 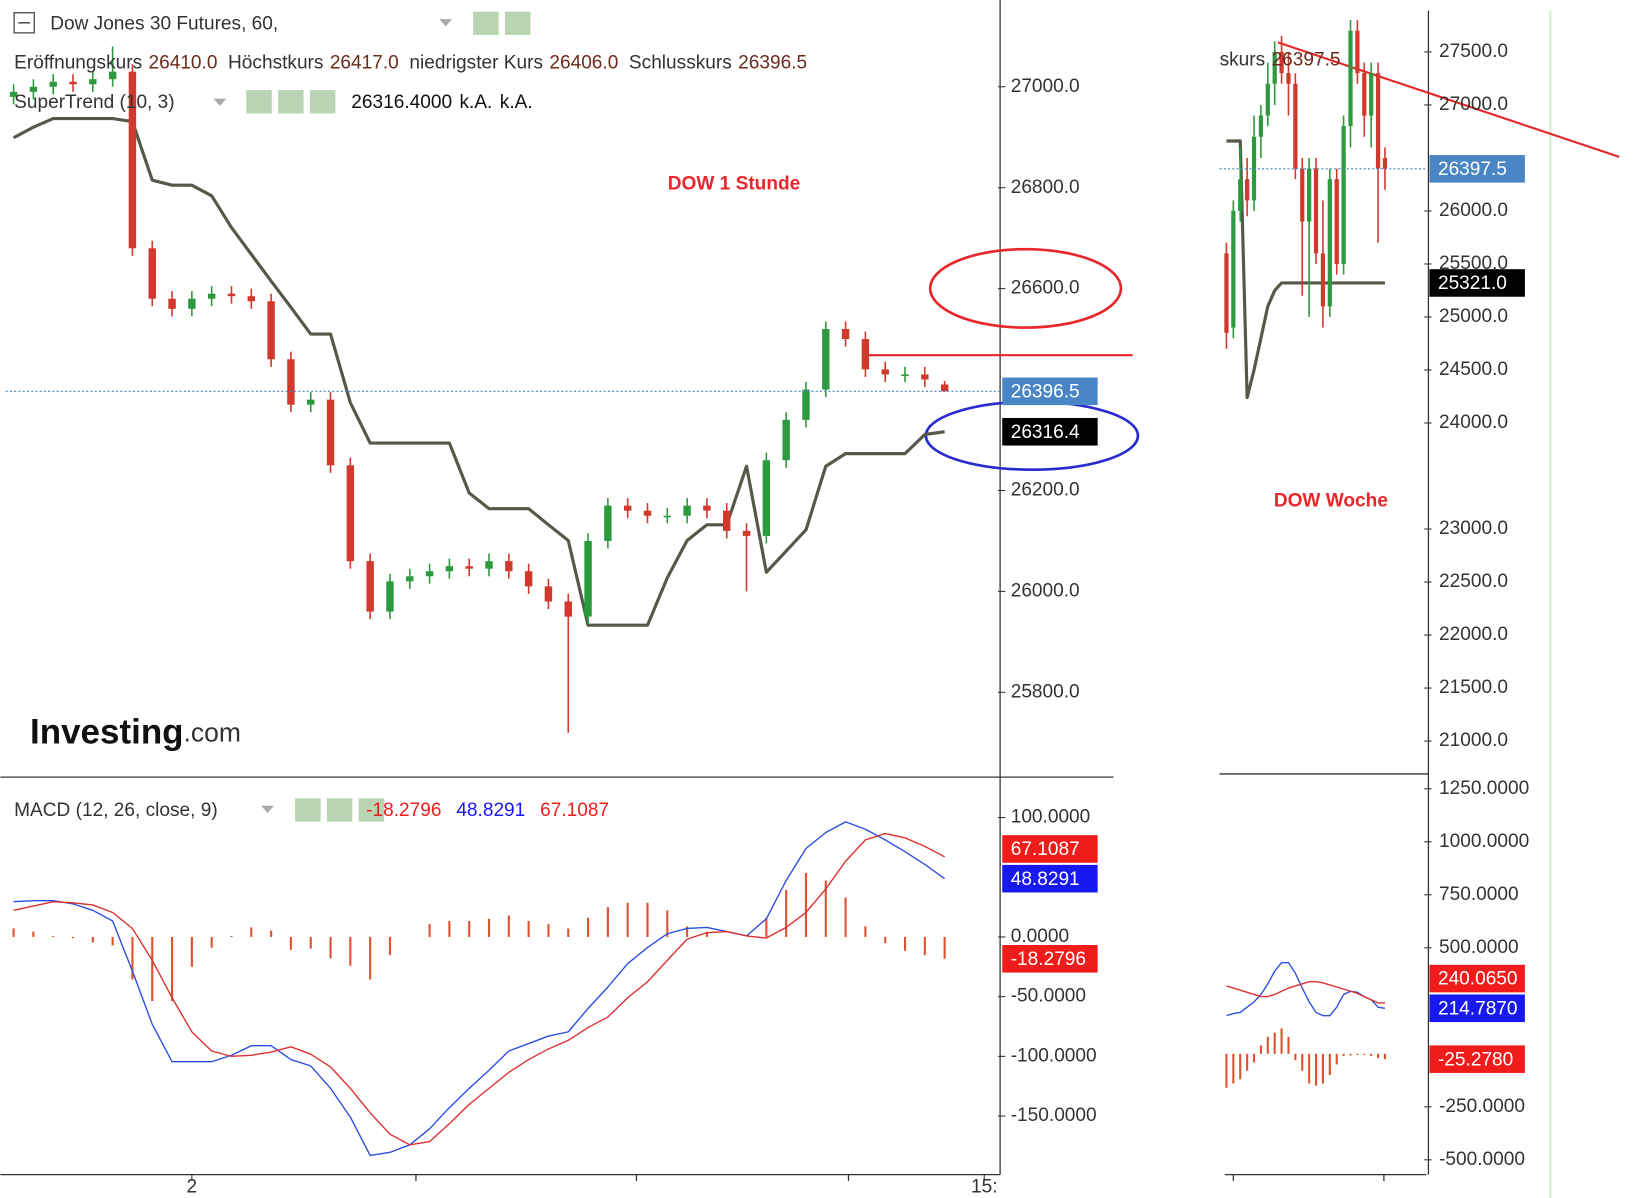 What do you see at coordinates (1045, 590) in the screenshot?
I see `y-tick-label: 26000.0` at bounding box center [1045, 590].